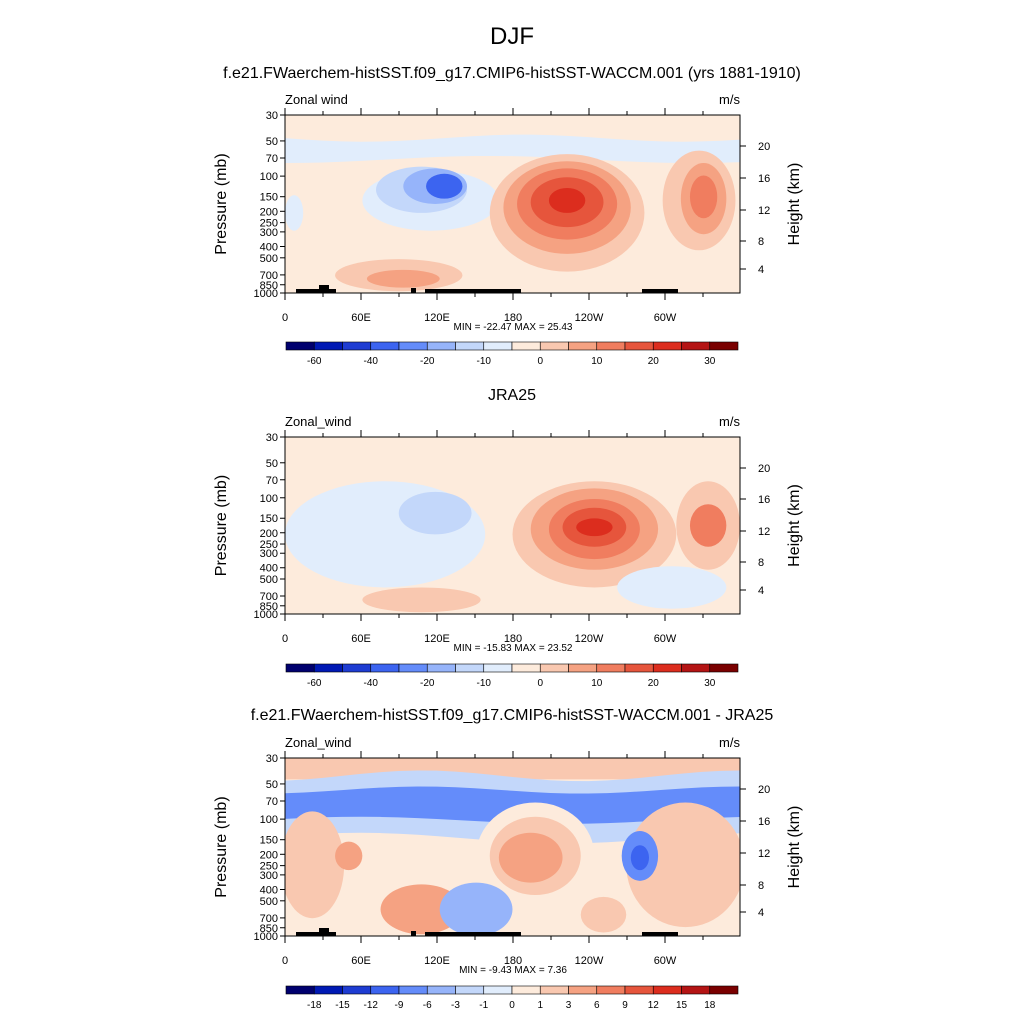  Describe the element at coordinates (512, 36) in the screenshot. I see `page-title: DJF` at that location.